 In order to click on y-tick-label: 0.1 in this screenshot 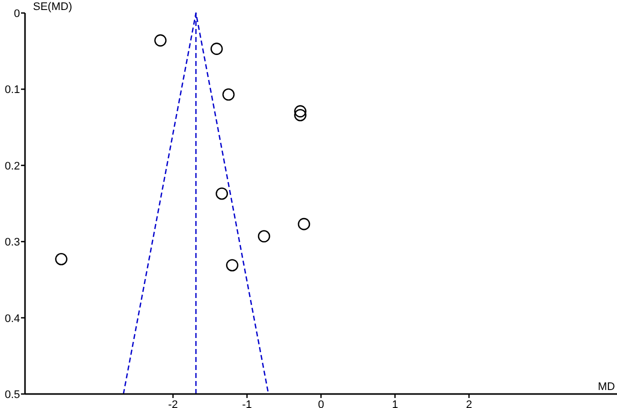, I will do `click(12, 90)`.